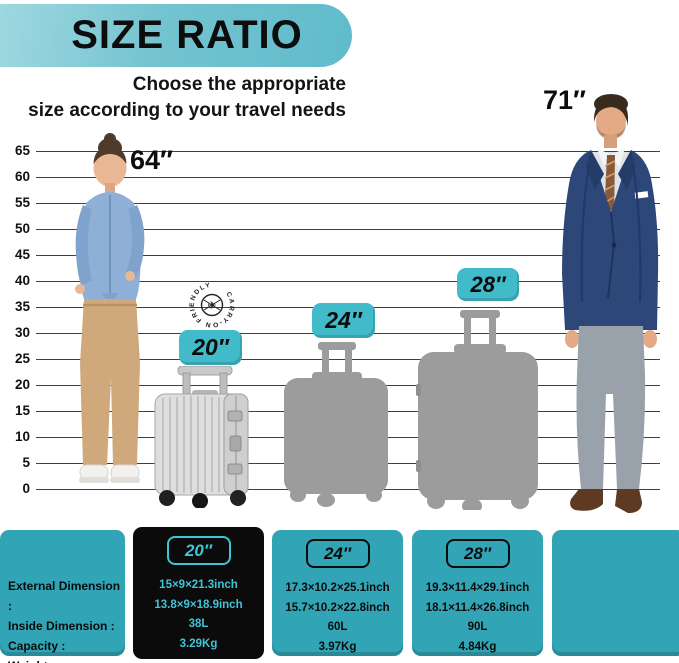  Describe the element at coordinates (336, 424) in the screenshot. I see `suitcase-24-silhouette` at that location.